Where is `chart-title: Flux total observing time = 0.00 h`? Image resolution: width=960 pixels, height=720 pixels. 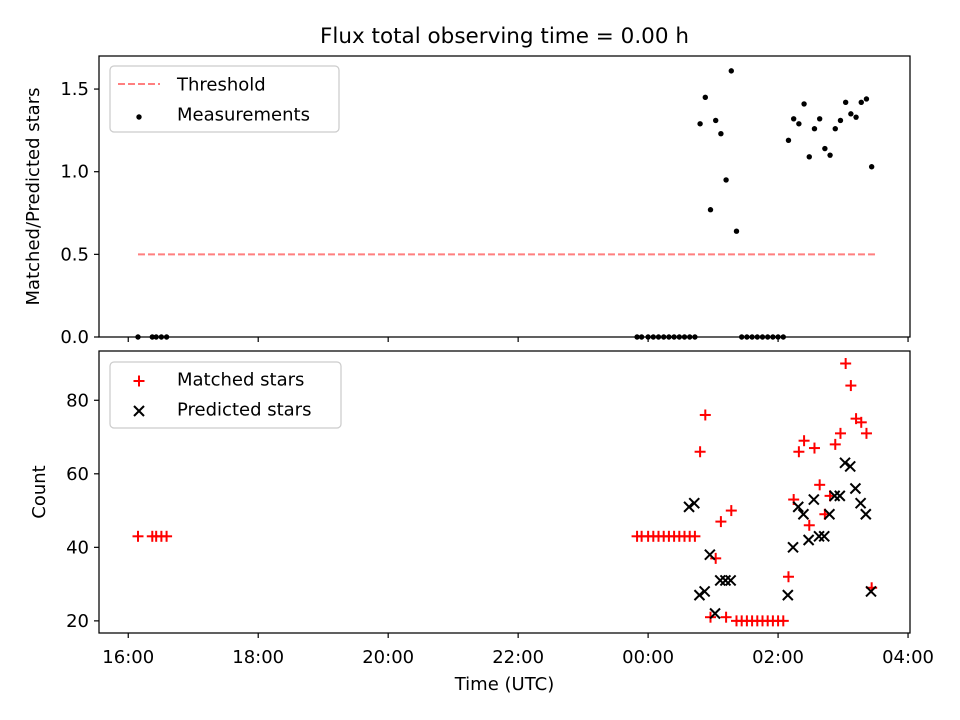
chart-title: Flux total observing time = 0.00 h is located at coordinates (504, 36).